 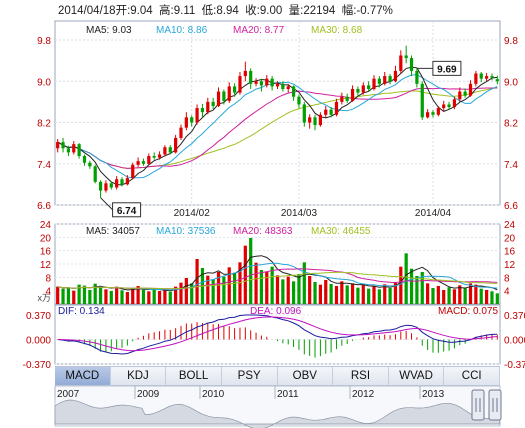 I want to click on price-tick-left: 9.8, so click(x=44, y=41).